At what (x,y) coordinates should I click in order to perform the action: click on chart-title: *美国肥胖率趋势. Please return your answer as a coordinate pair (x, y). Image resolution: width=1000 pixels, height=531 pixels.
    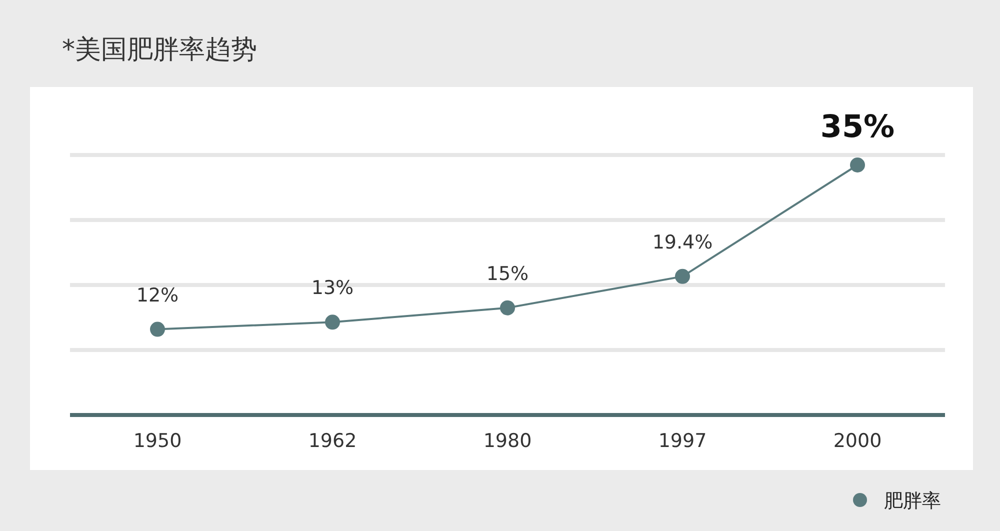
    Looking at the image, I should click on (159, 50).